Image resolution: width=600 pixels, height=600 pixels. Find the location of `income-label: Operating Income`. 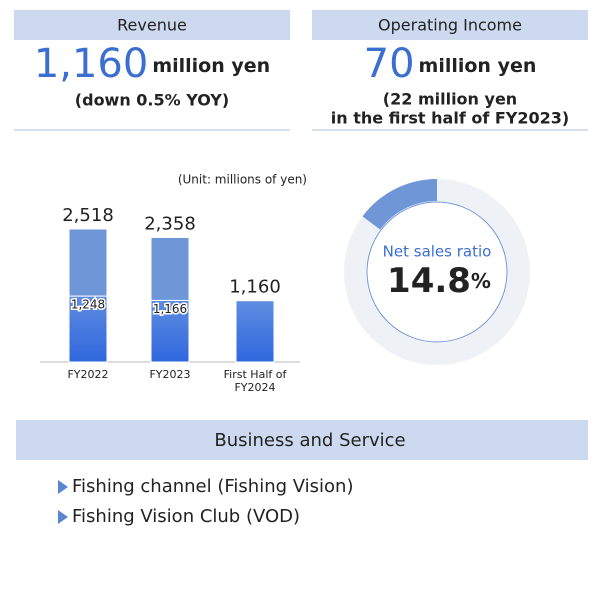

income-label: Operating Income is located at coordinates (450, 25).